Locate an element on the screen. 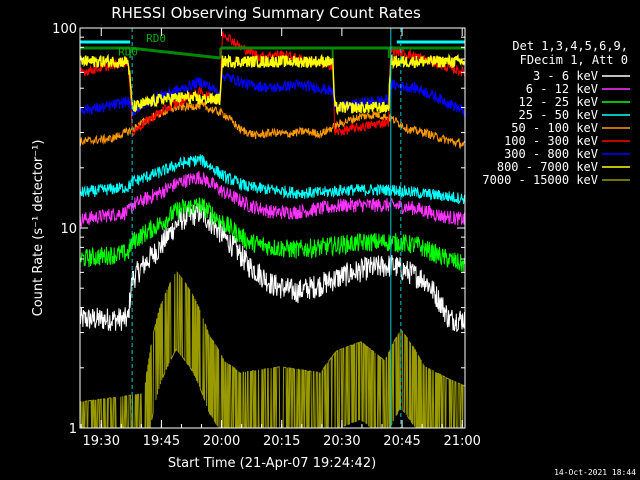 Image resolution: width=640 pixels, height=480 pixels. series-300-to-800keV-group is located at coordinates (272, 94).